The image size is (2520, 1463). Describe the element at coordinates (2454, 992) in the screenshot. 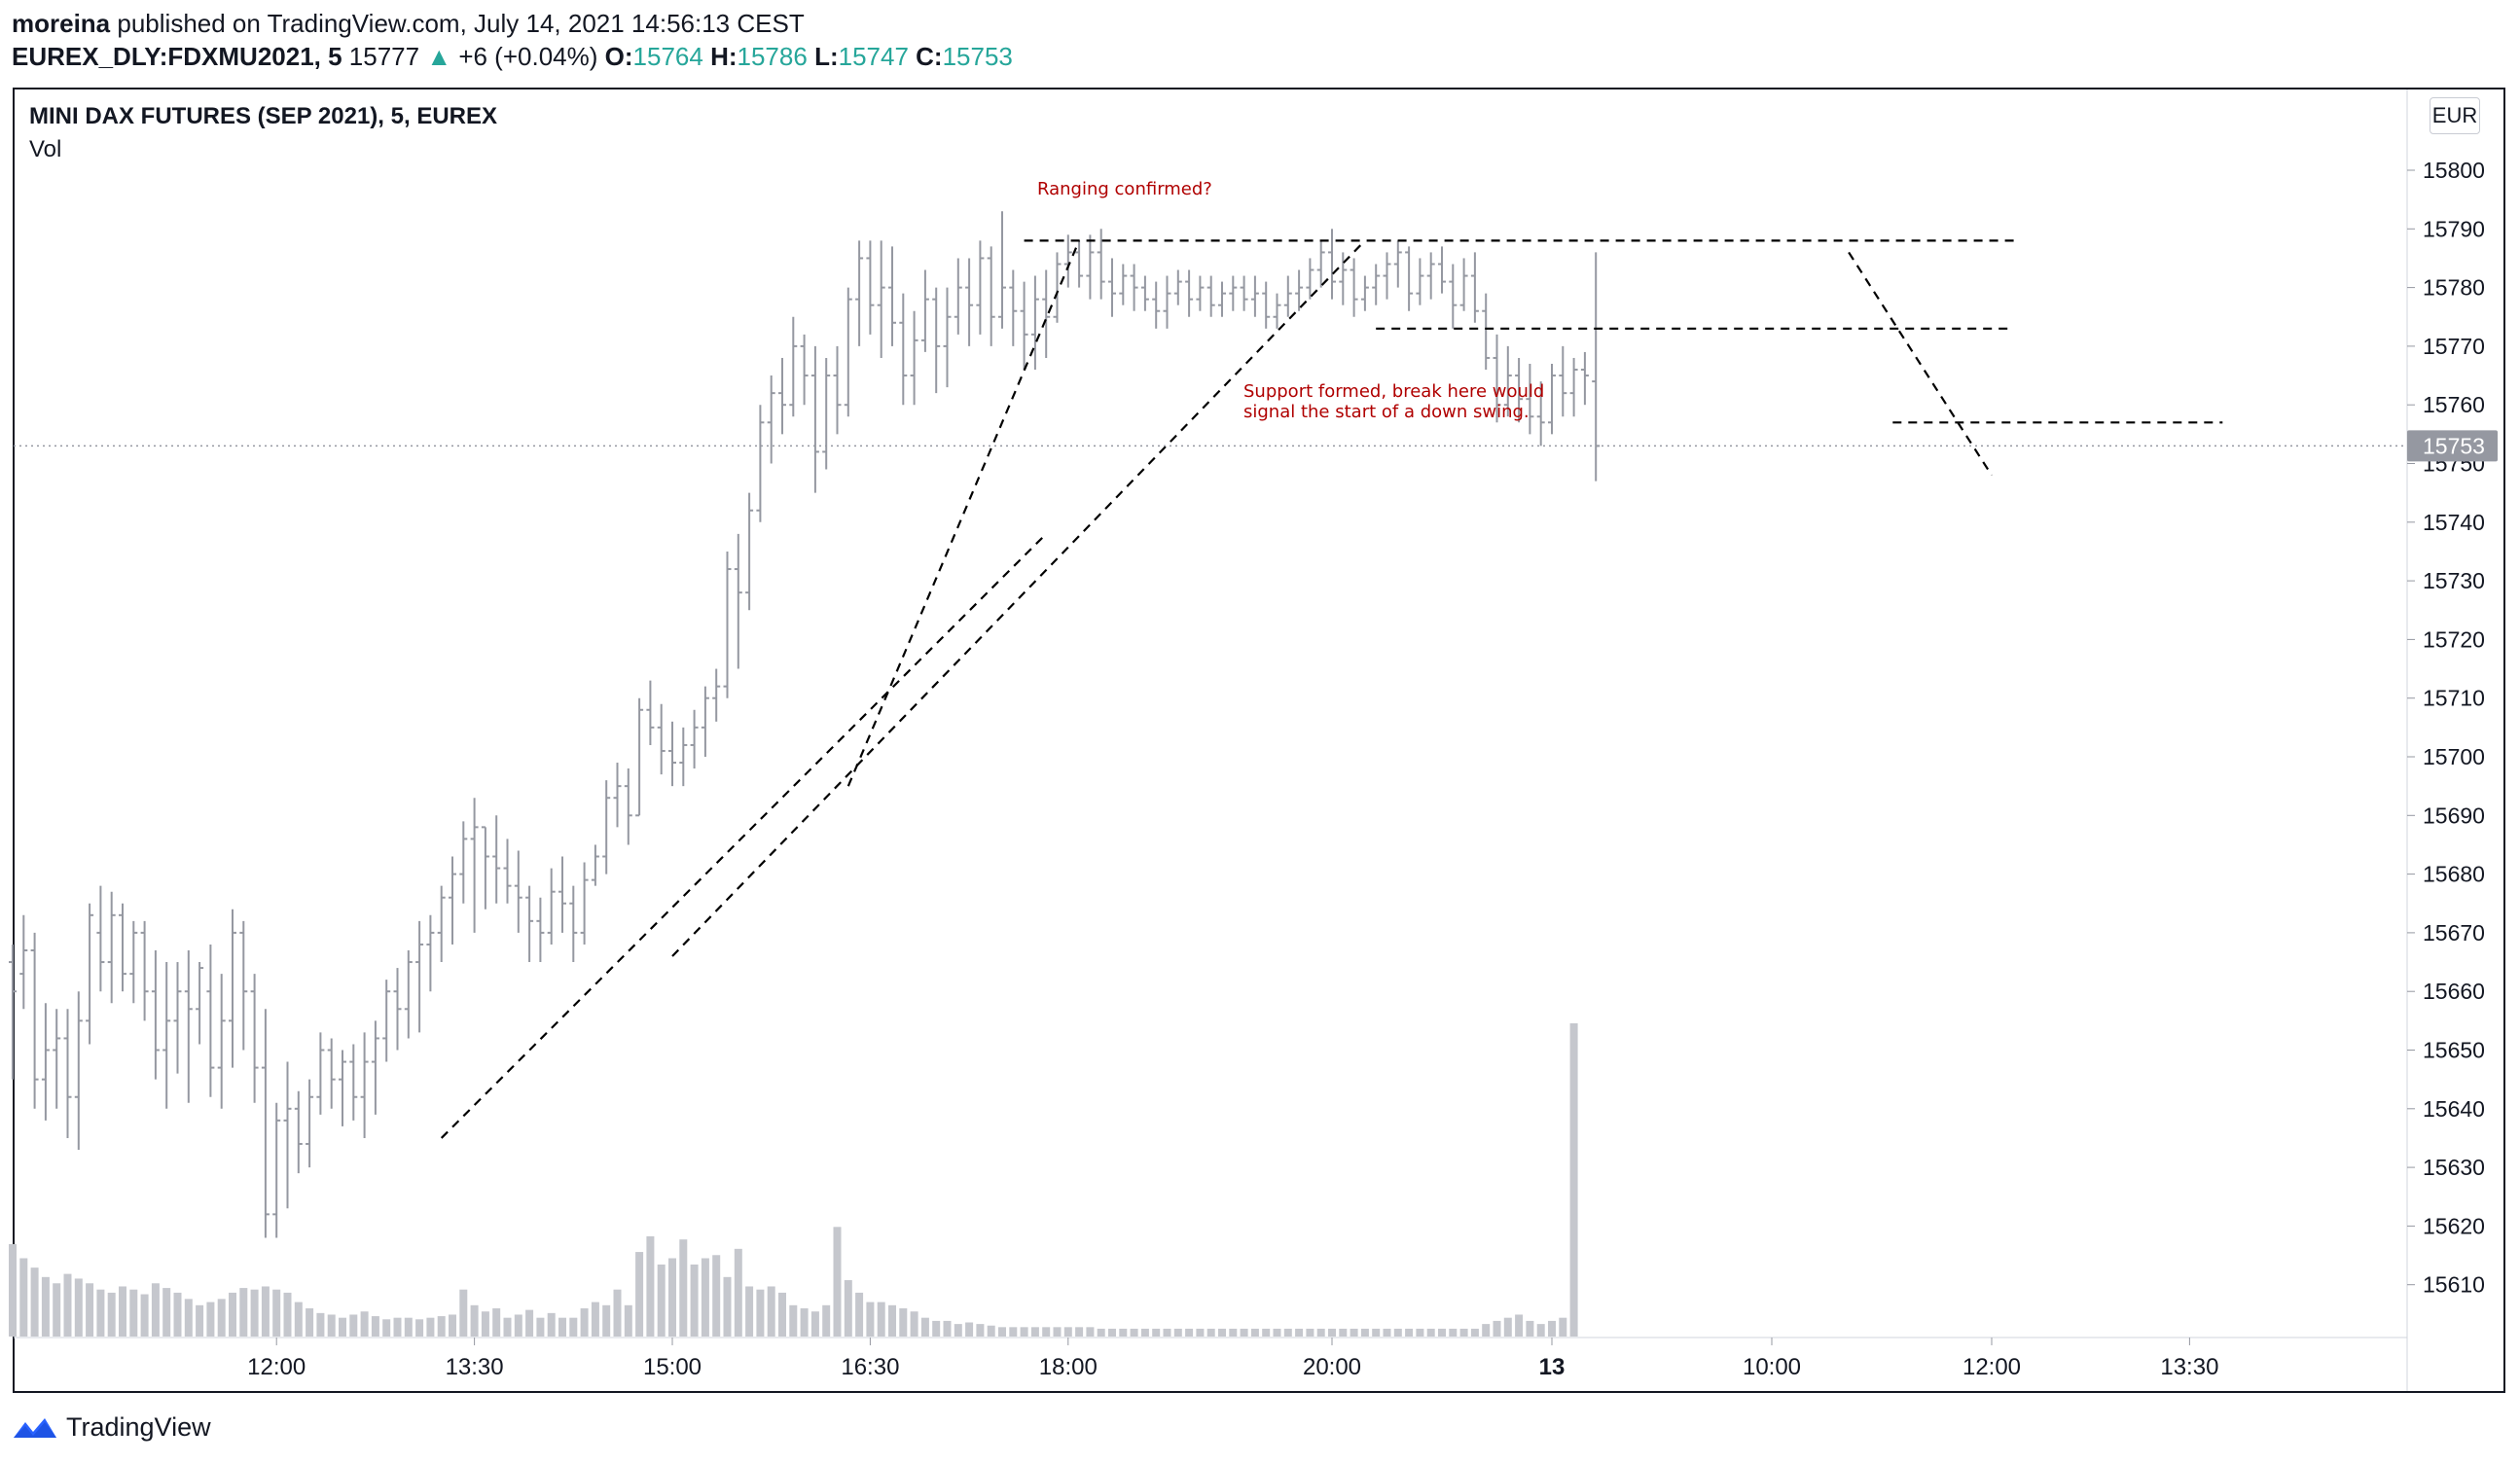

I see `price-tick-label: 15660` at that location.